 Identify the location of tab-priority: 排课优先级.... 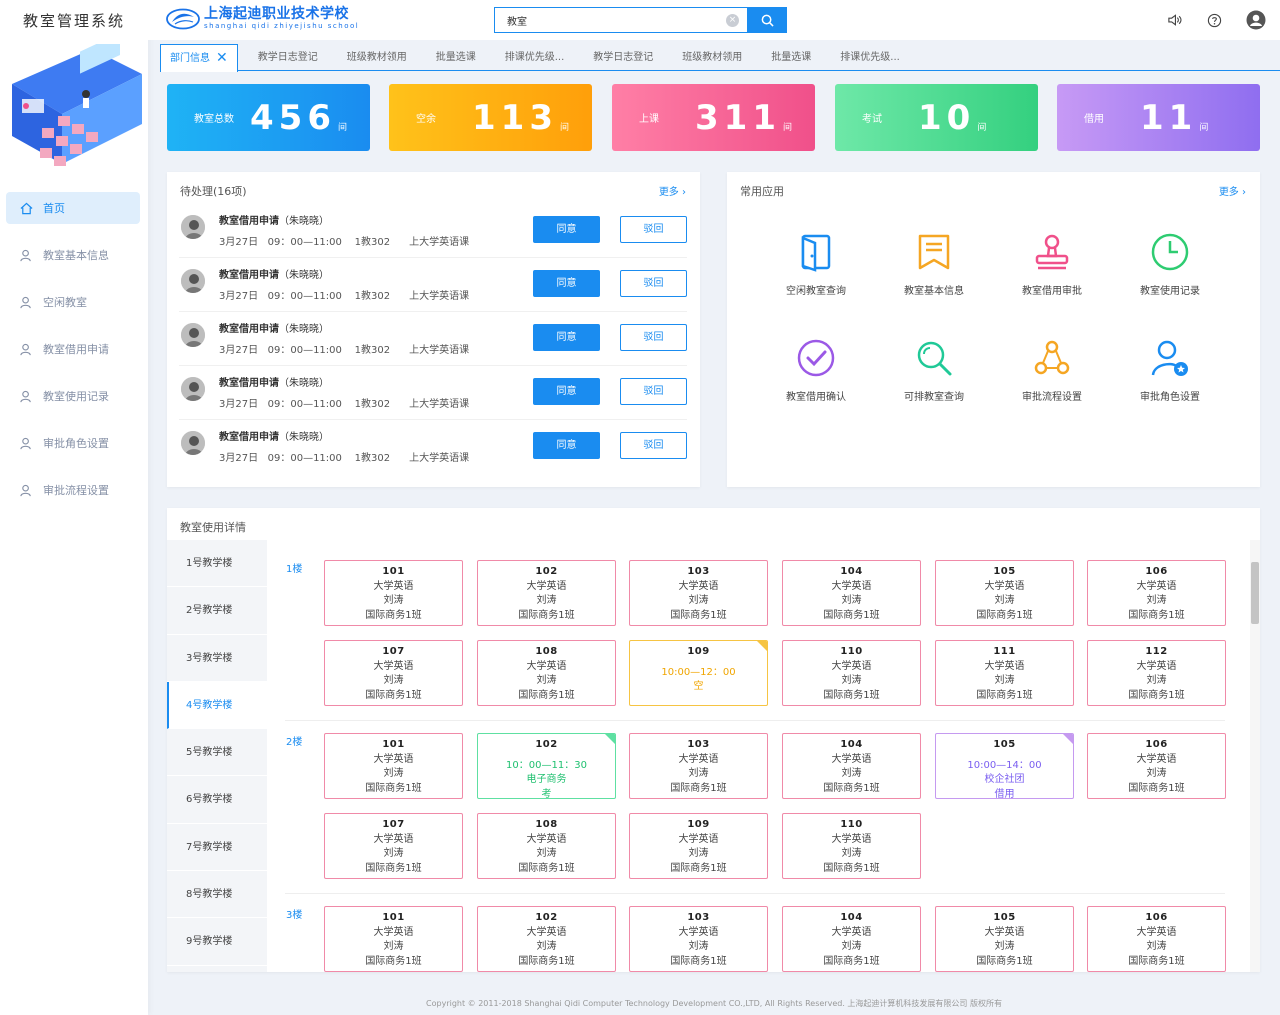
(534, 57).